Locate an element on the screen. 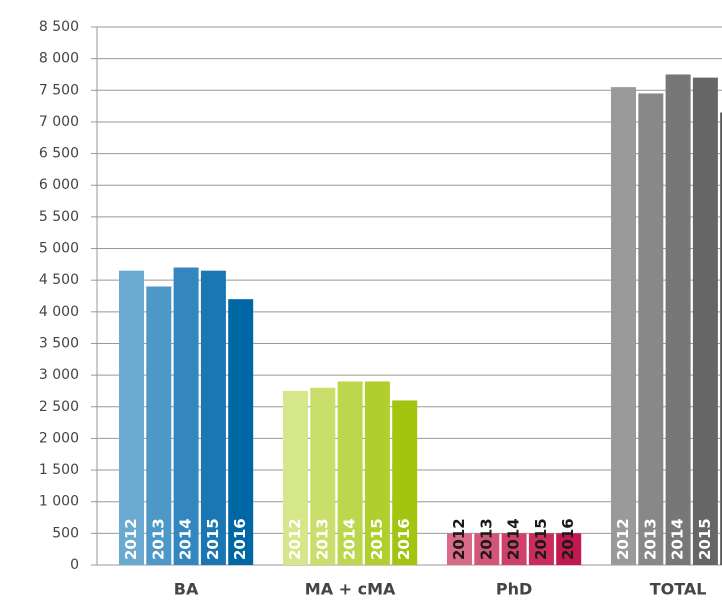 This screenshot has height=603, width=722. y-tick-label: 7 500 is located at coordinates (59, 90).